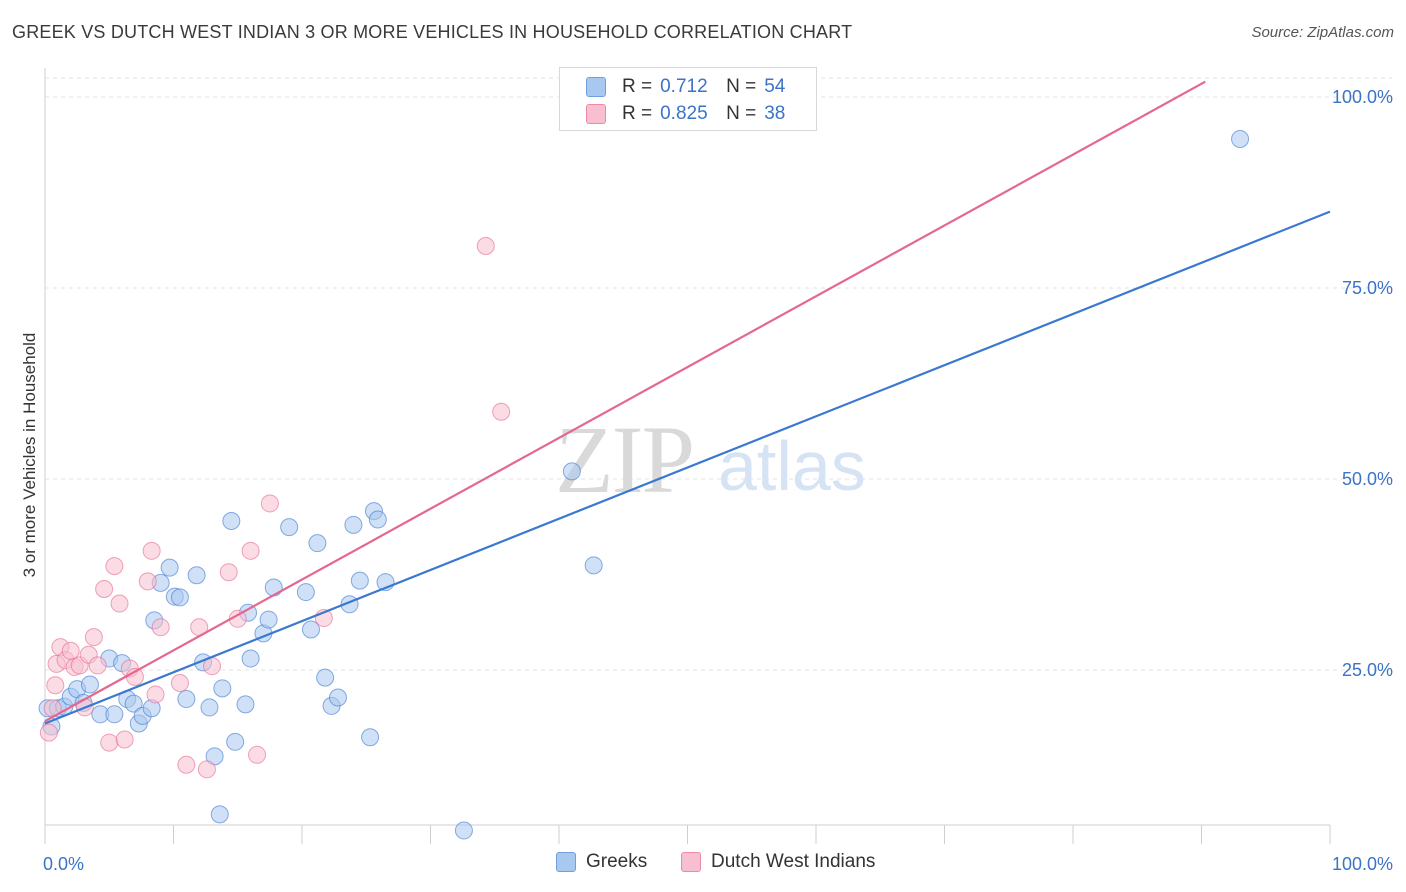  I want to click on watermark-atlas: atlas, so click(792, 466).